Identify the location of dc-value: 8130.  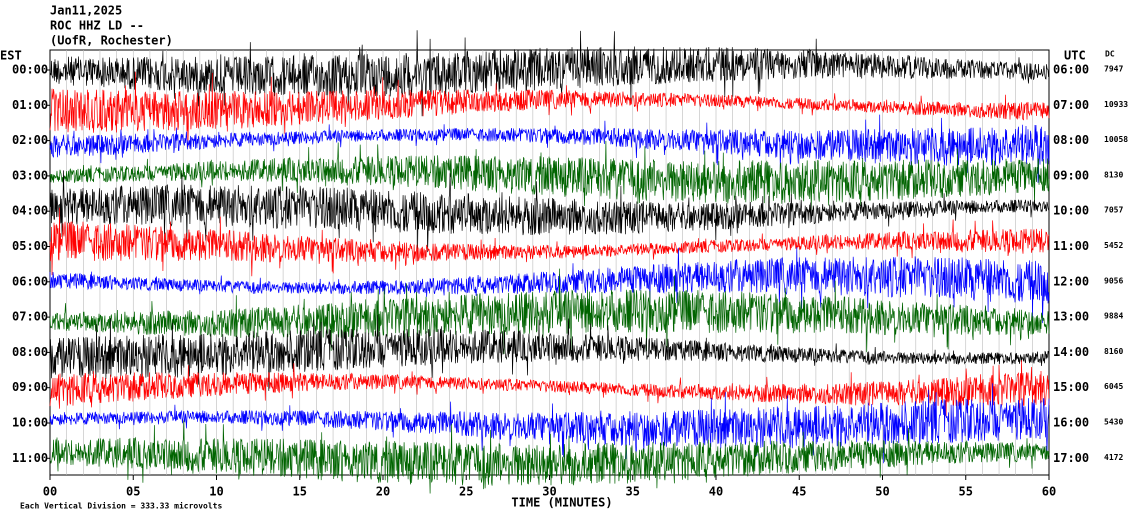
(1113, 174).